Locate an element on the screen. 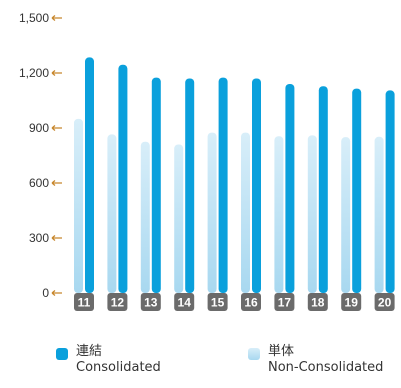  x-tick-label: 13 is located at coordinates (151, 303).